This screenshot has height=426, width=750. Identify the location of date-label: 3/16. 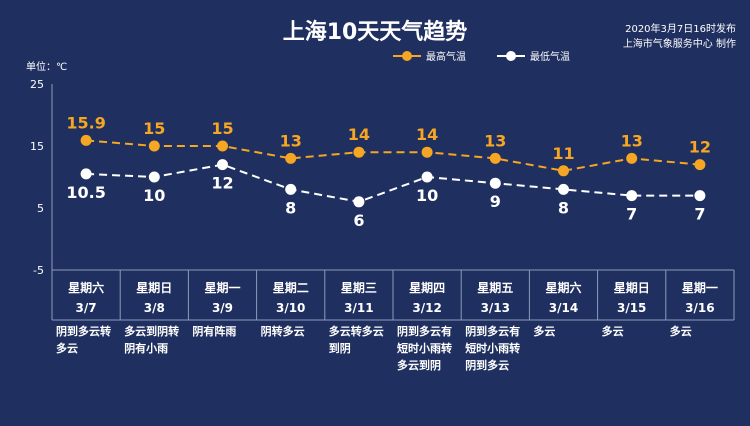
(699, 308).